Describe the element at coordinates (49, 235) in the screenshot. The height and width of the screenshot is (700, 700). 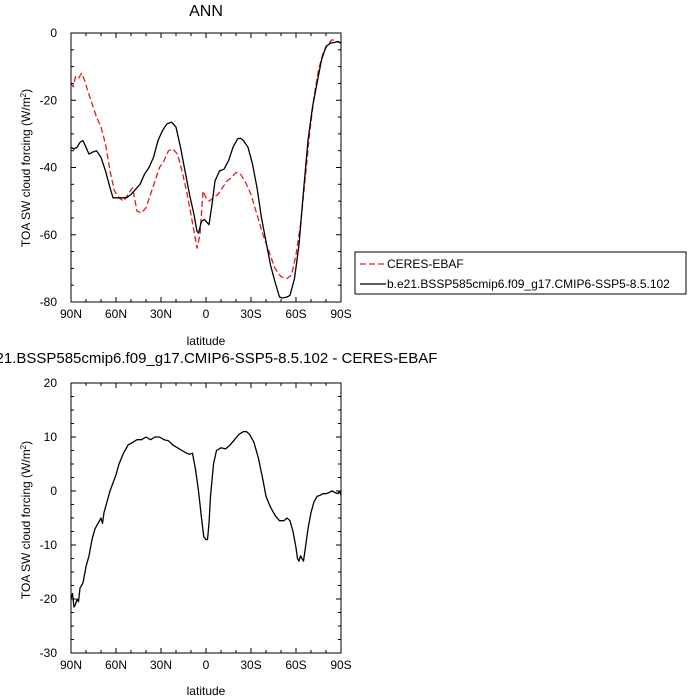
I see `y-tick-label: -60` at that location.